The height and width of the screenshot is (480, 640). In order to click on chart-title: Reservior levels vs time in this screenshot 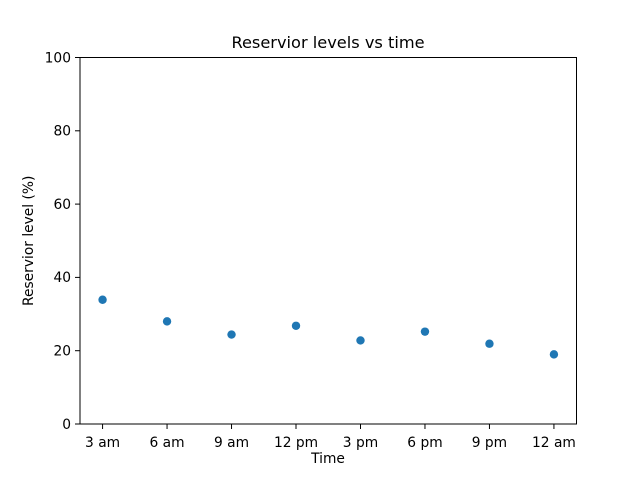, I will do `click(327, 42)`.